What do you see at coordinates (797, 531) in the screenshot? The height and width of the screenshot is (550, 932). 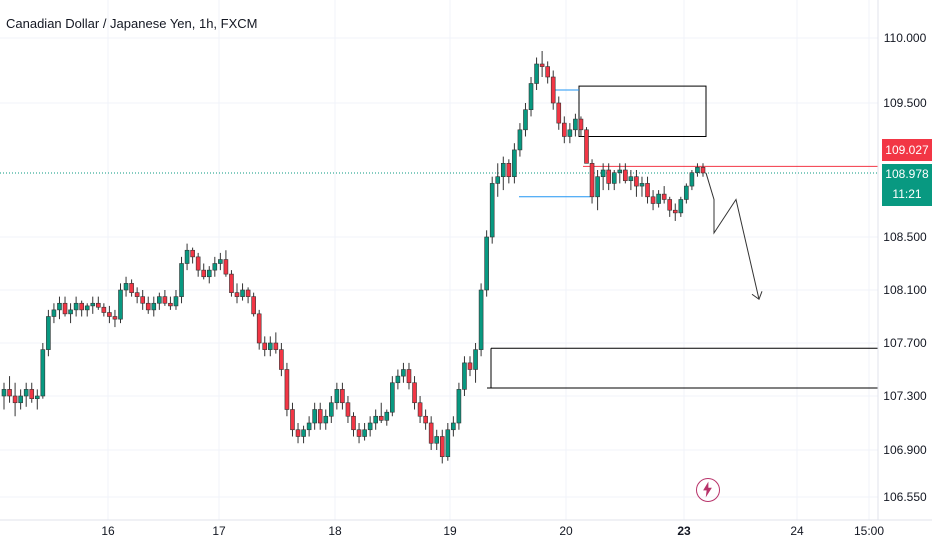 I see `x-tick-label: 24` at bounding box center [797, 531].